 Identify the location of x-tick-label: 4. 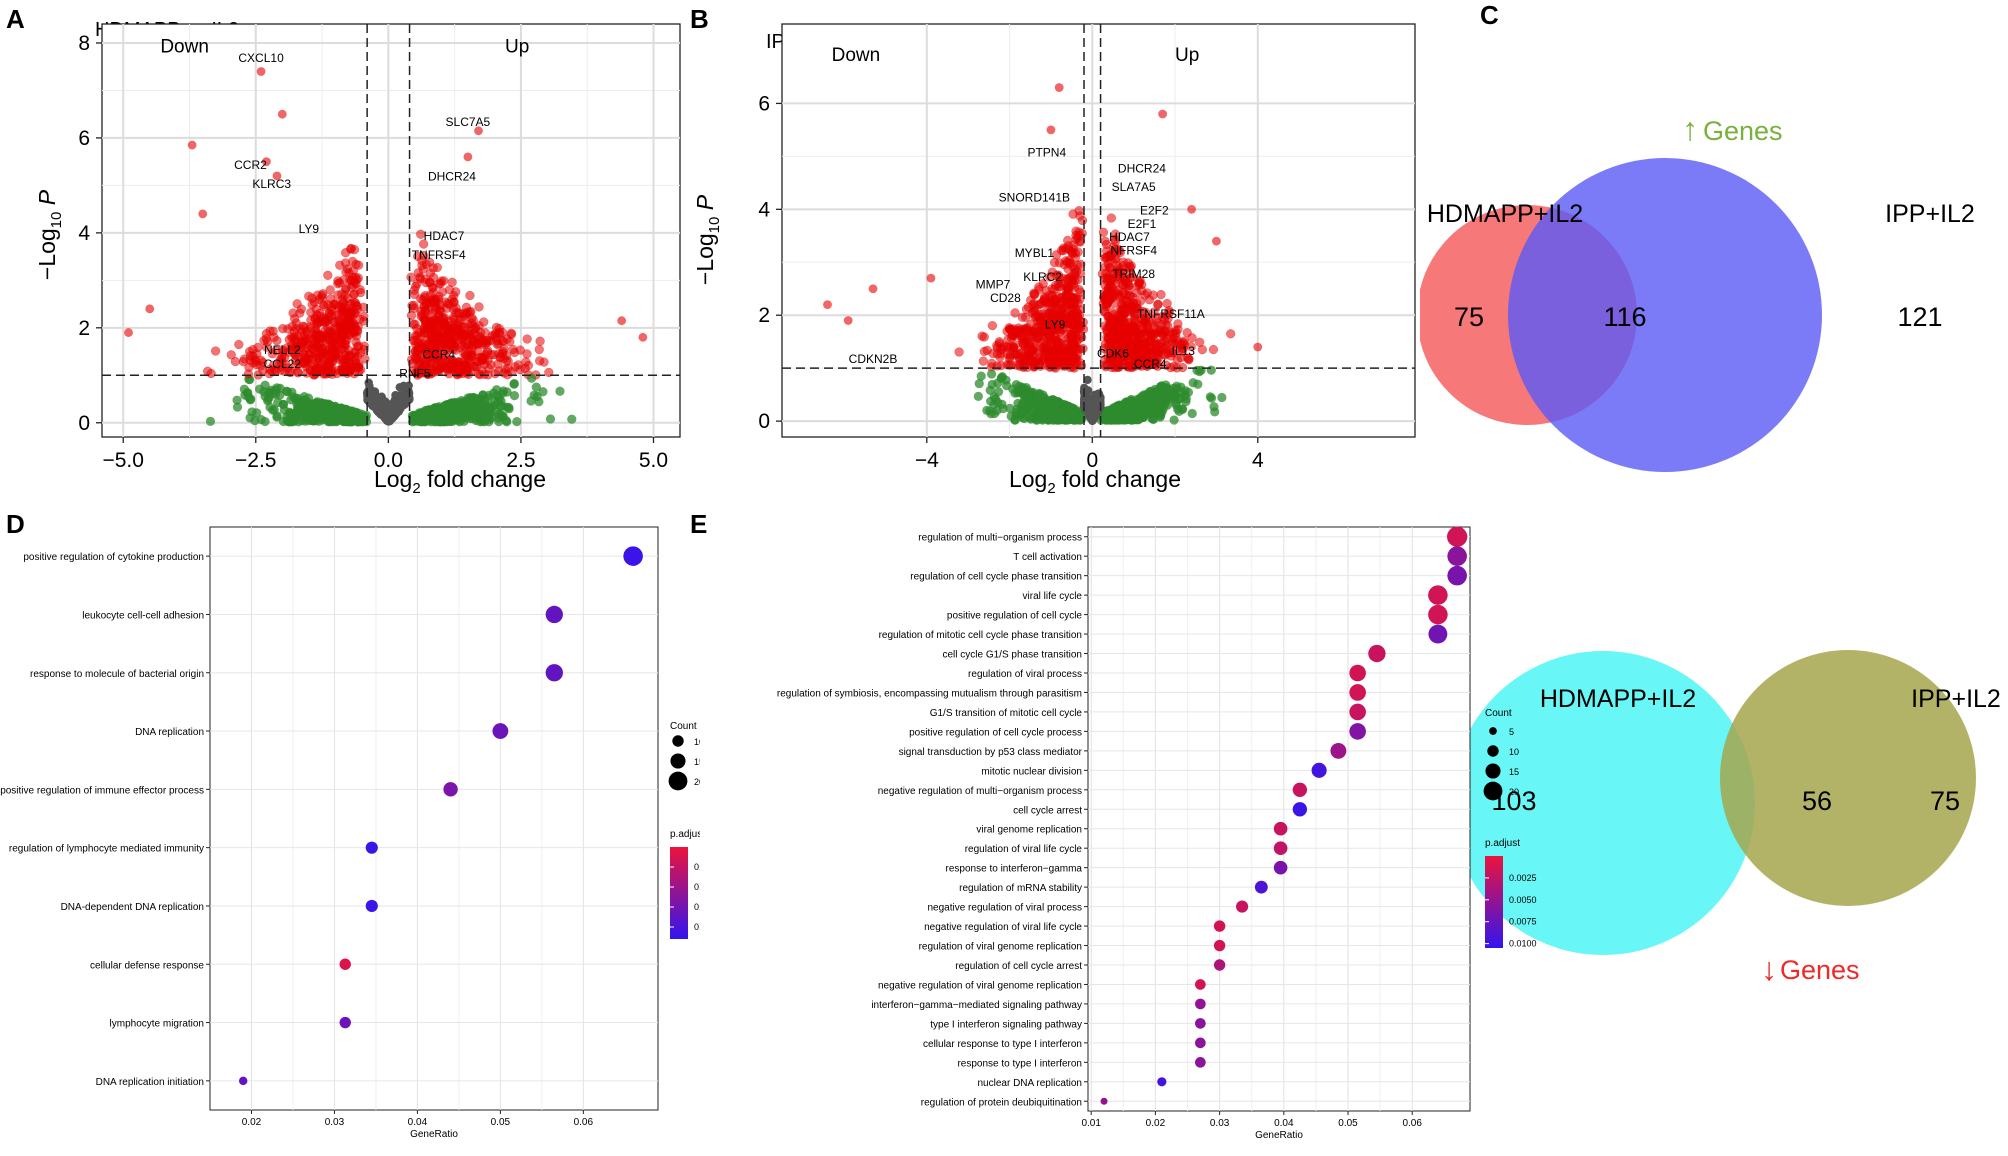
(1258, 460).